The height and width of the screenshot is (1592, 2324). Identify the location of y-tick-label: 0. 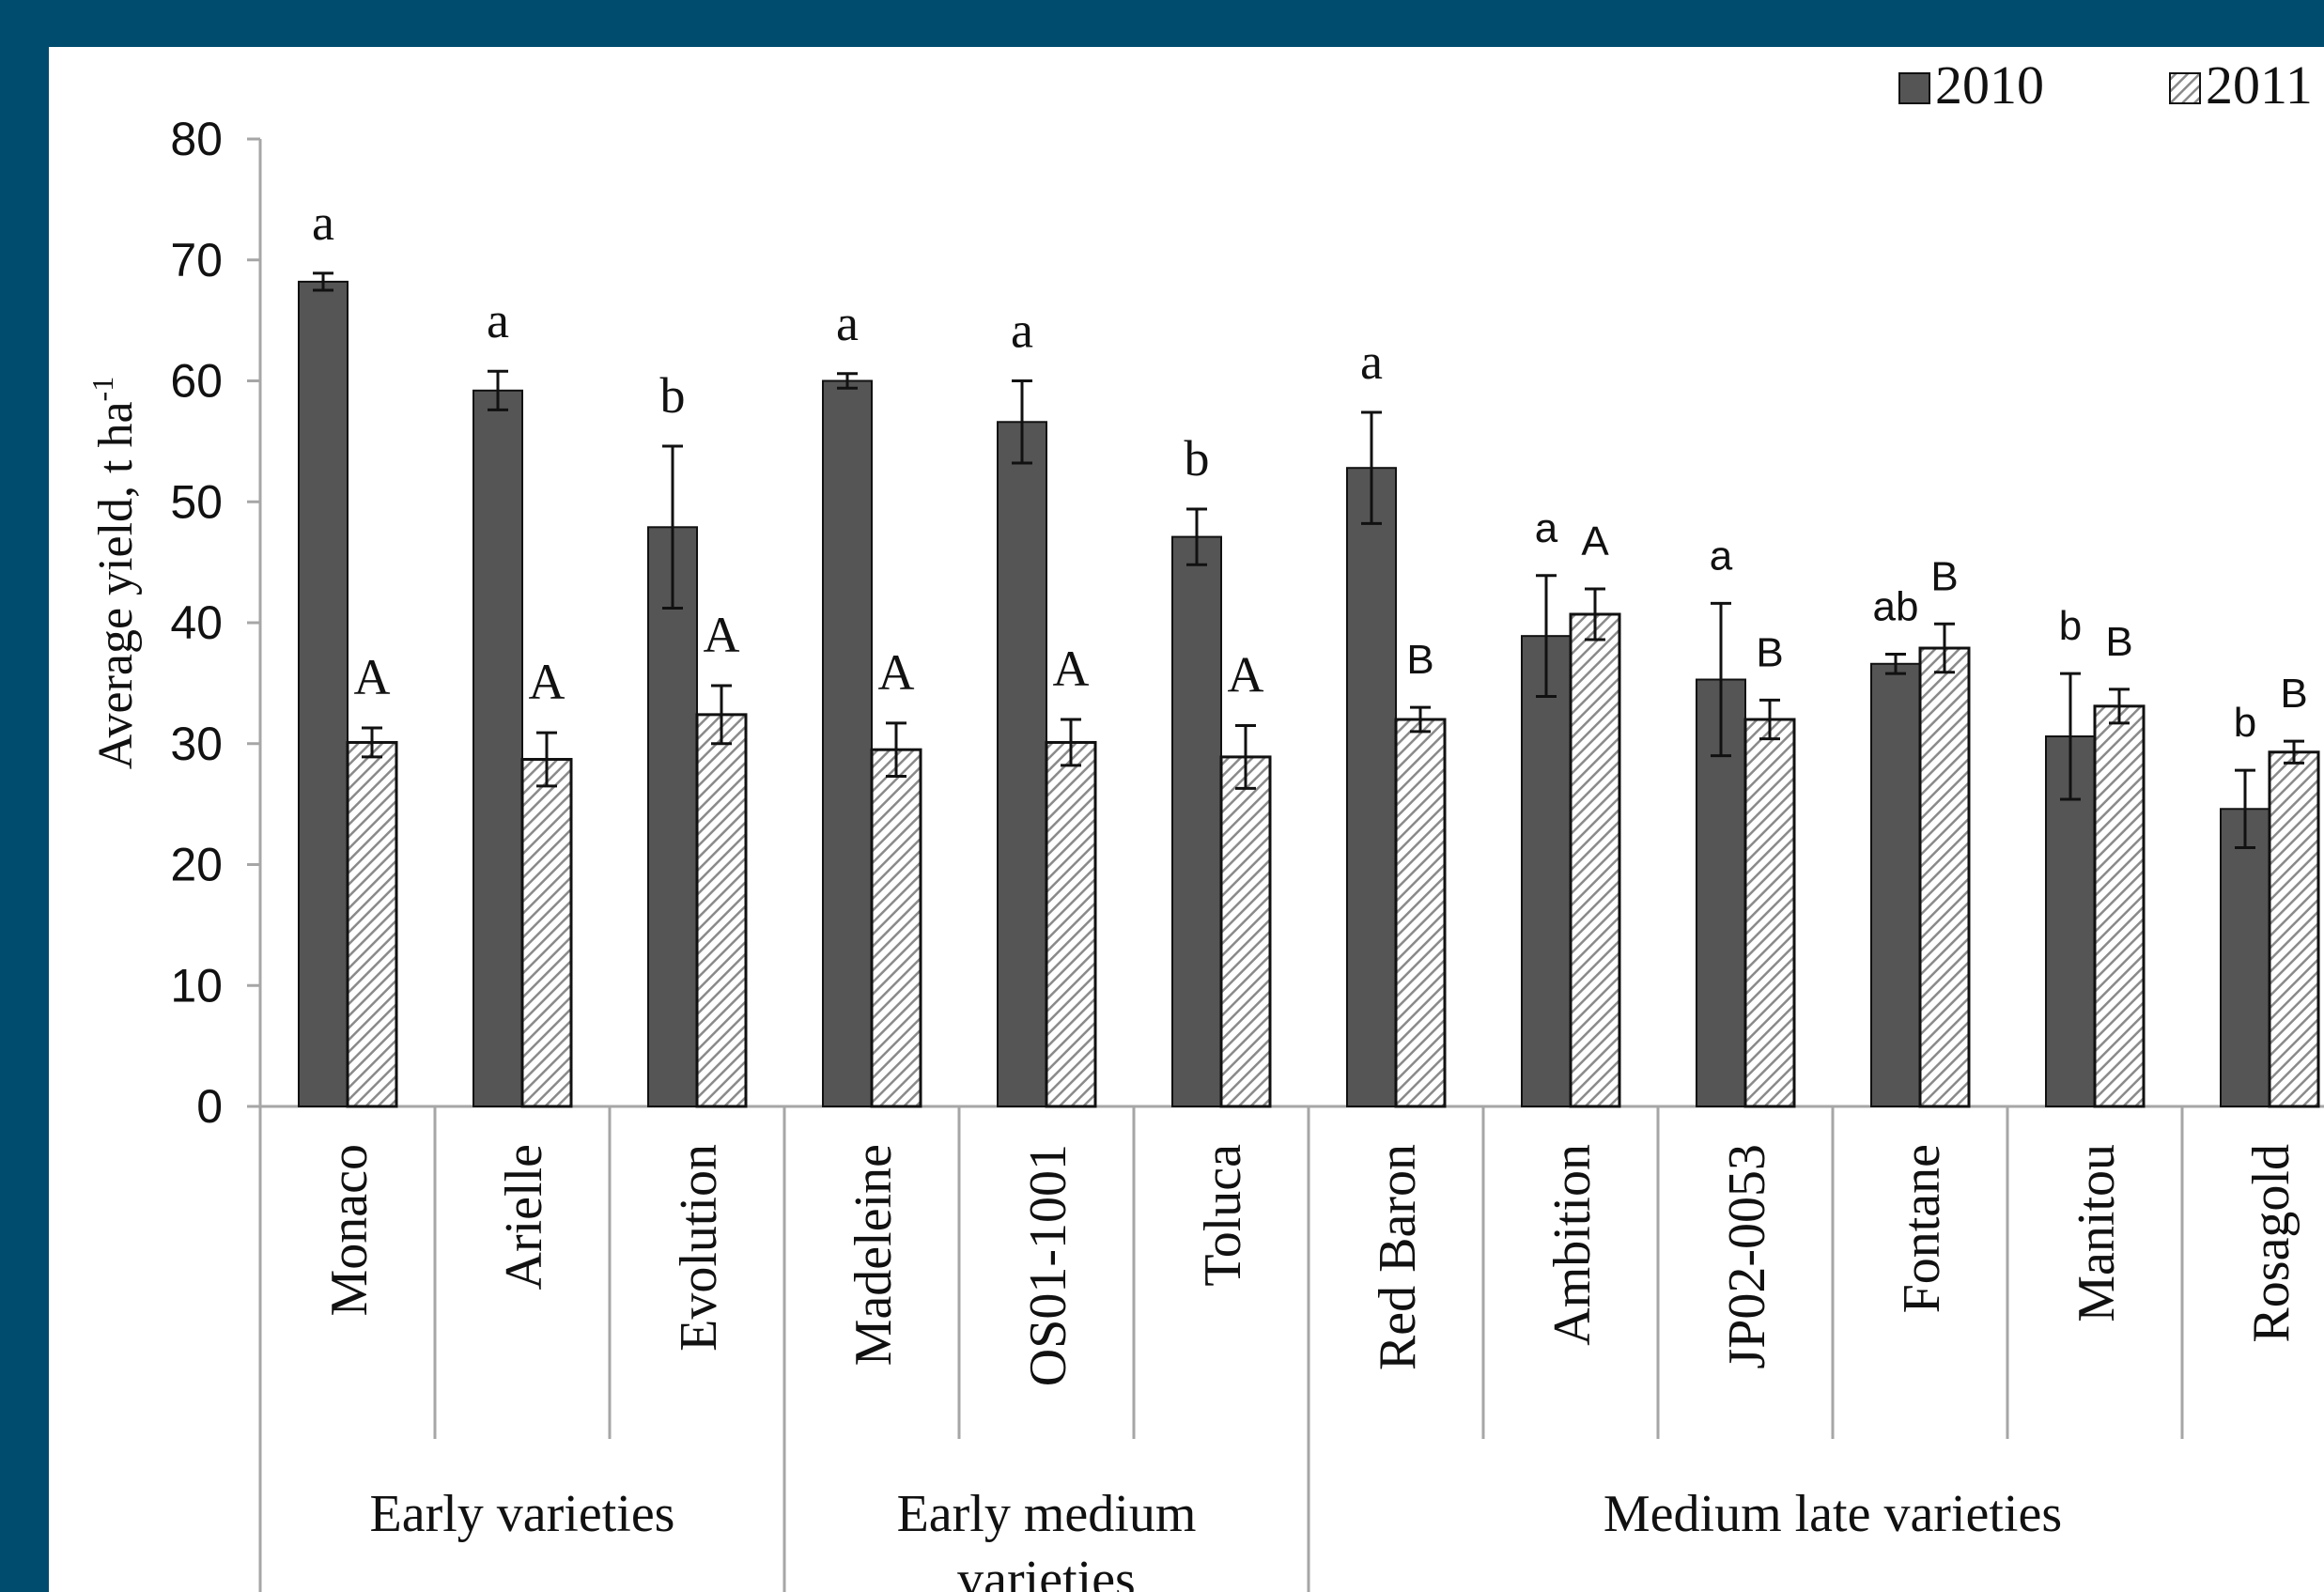
(209, 1106).